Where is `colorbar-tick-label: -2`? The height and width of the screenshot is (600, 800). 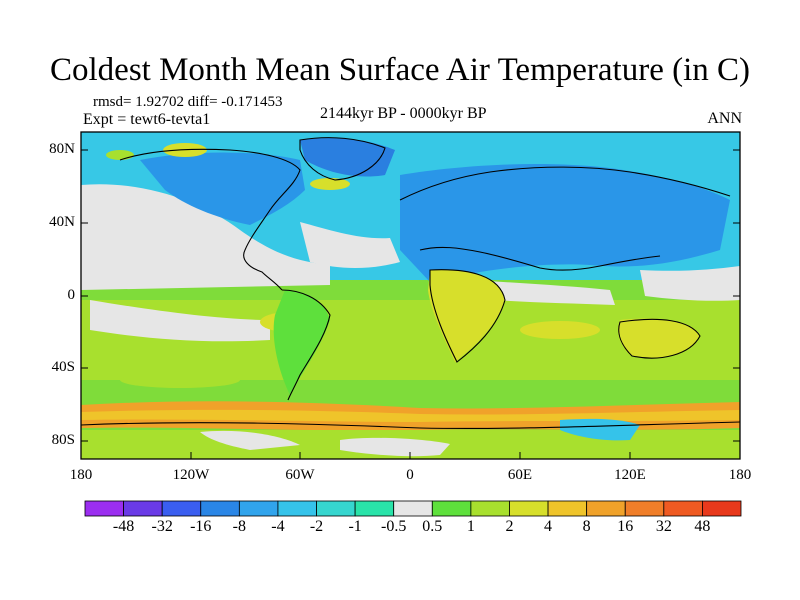 colorbar-tick-label: -2 is located at coordinates (316, 526).